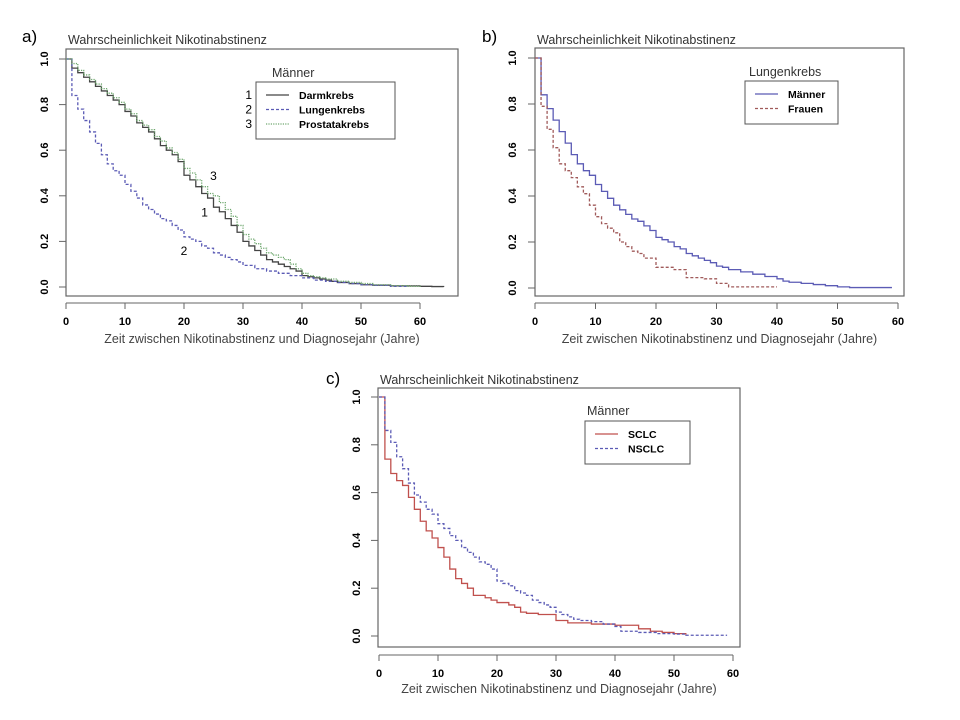  Describe the element at coordinates (332, 111) in the screenshot. I see `legend-label: Lungenkrebs` at that location.